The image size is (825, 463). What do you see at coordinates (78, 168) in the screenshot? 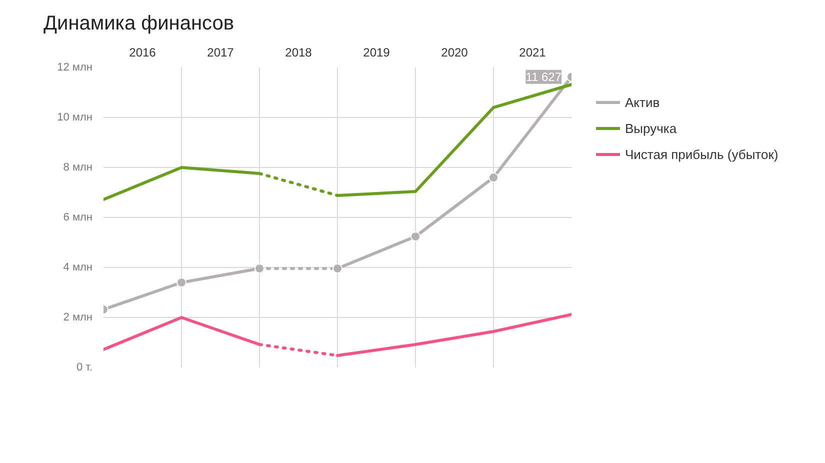
I see `y-tick-label: 8 млн` at bounding box center [78, 168].